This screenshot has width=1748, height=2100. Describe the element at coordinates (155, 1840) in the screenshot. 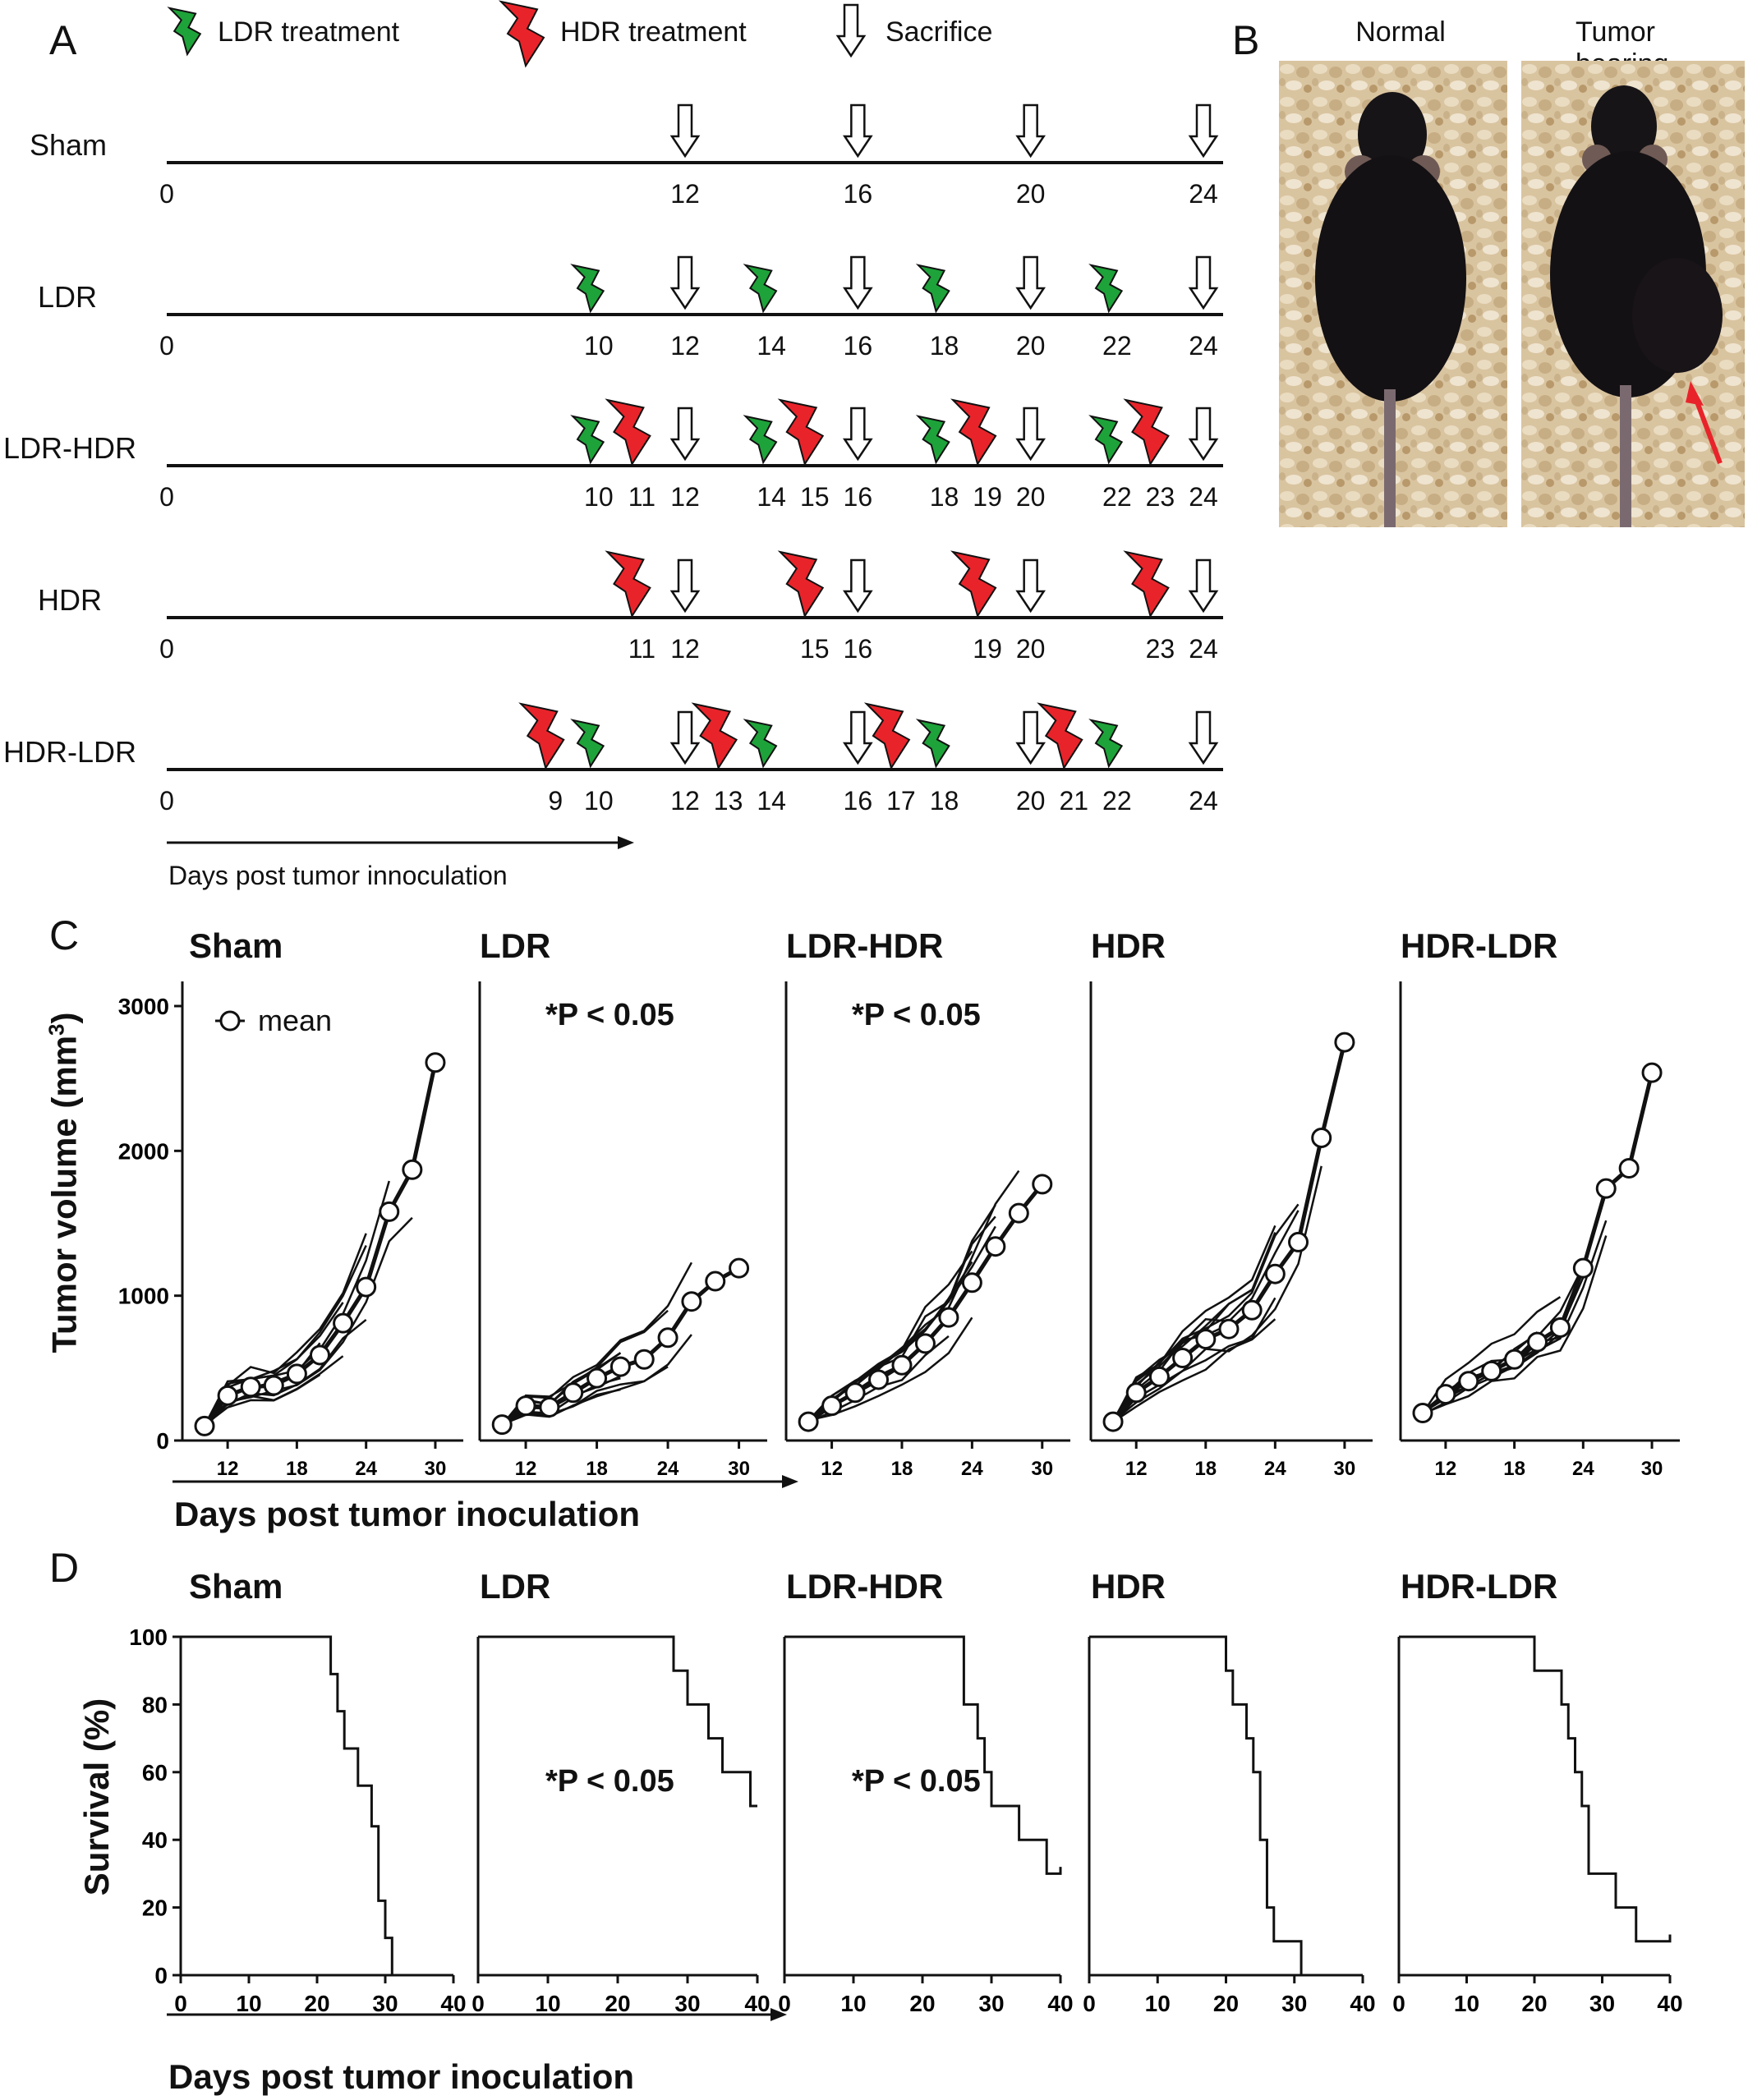

I see `chart-d-ytick-label: 40` at that location.